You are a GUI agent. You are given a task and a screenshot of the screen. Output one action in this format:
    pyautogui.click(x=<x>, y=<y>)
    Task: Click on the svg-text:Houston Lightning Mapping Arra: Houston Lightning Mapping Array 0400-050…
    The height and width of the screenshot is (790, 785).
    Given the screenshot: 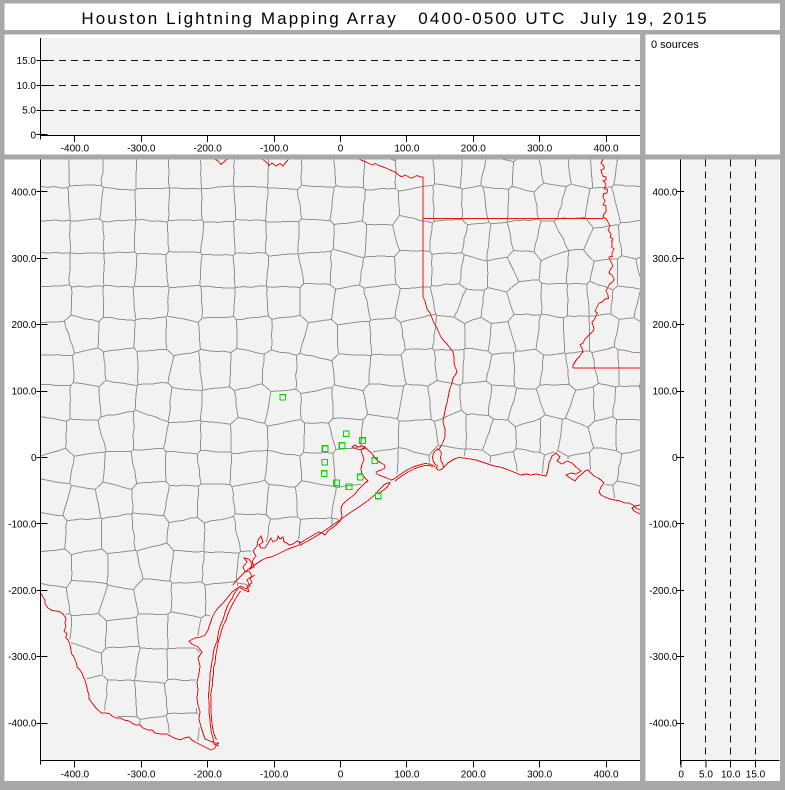 What is the action you would take?
    pyautogui.click(x=394, y=18)
    